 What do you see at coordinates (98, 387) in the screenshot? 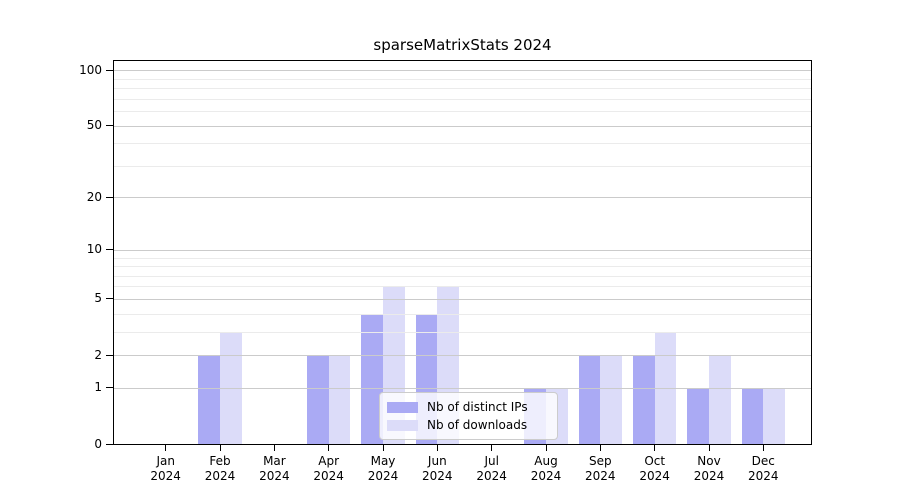
I see `y-tick-label-1: 1` at bounding box center [98, 387].